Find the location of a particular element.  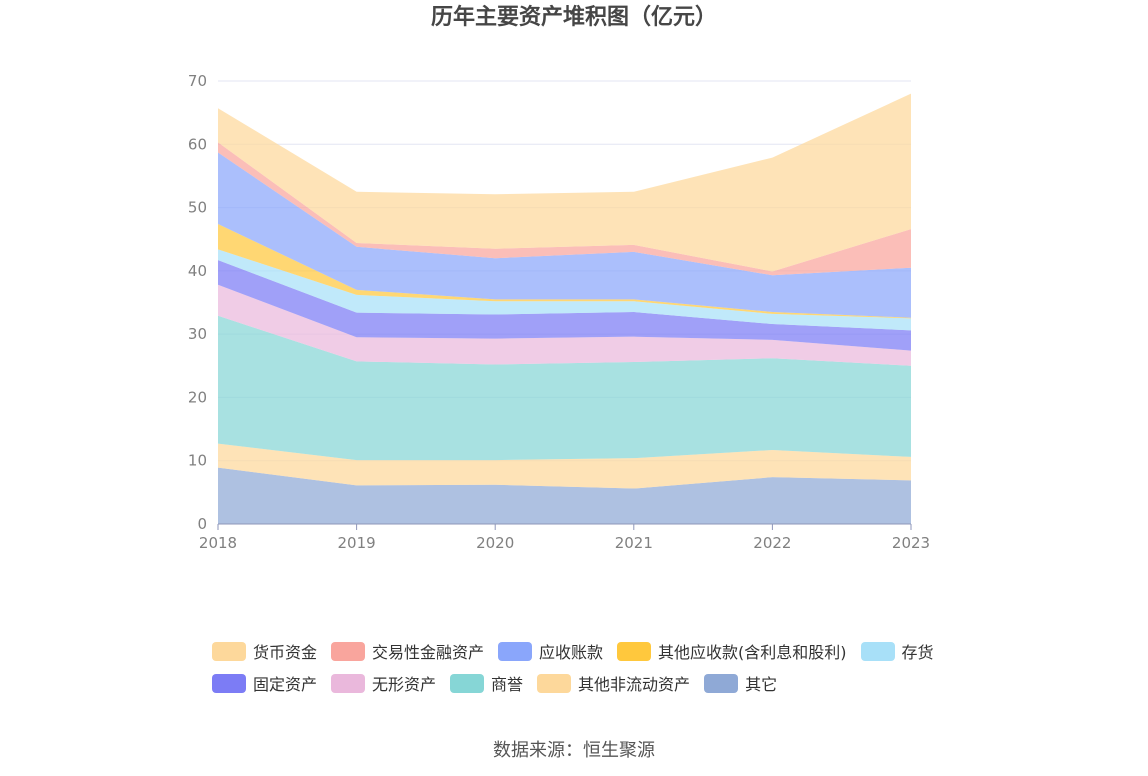

y-tick-label: 0 is located at coordinates (202, 524).